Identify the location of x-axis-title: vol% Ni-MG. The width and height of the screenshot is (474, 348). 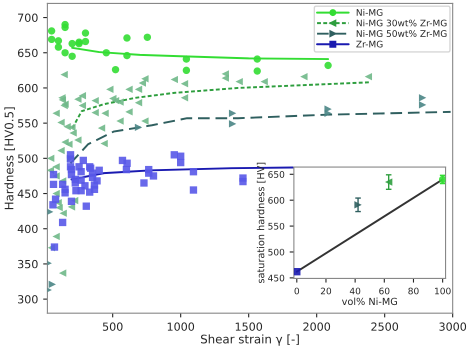
(369, 302).